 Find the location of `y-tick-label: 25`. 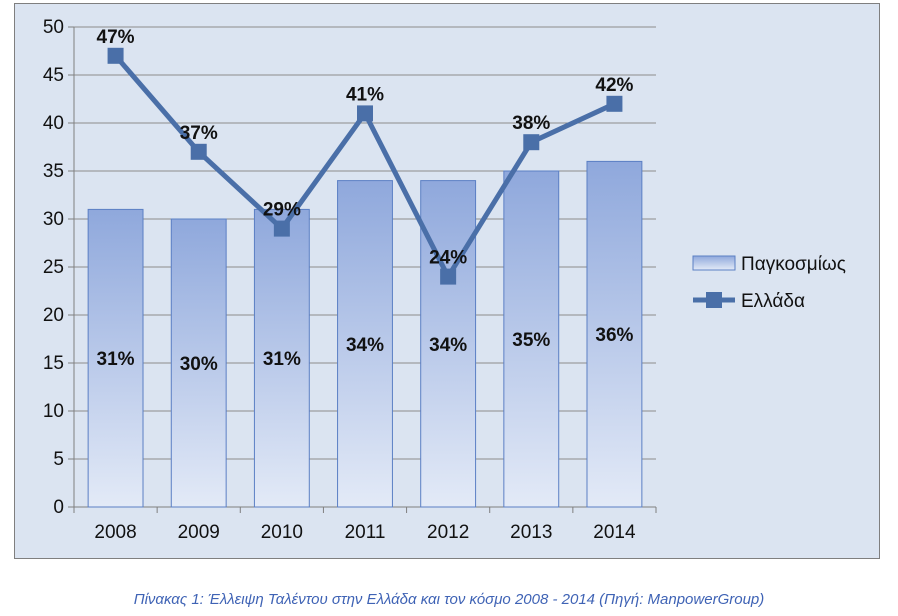

y-tick-label: 25 is located at coordinates (53, 267).